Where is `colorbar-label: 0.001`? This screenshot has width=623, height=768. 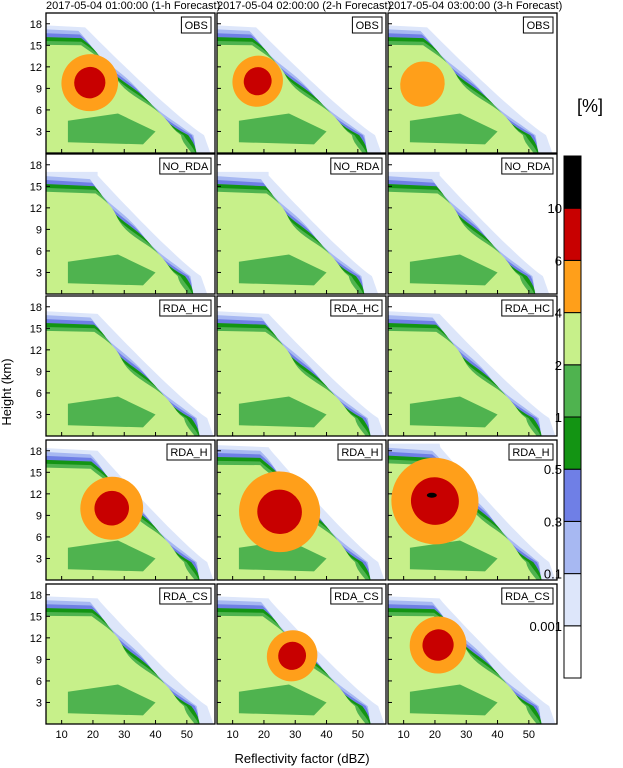 colorbar-label: 0.001 is located at coordinates (545, 626).